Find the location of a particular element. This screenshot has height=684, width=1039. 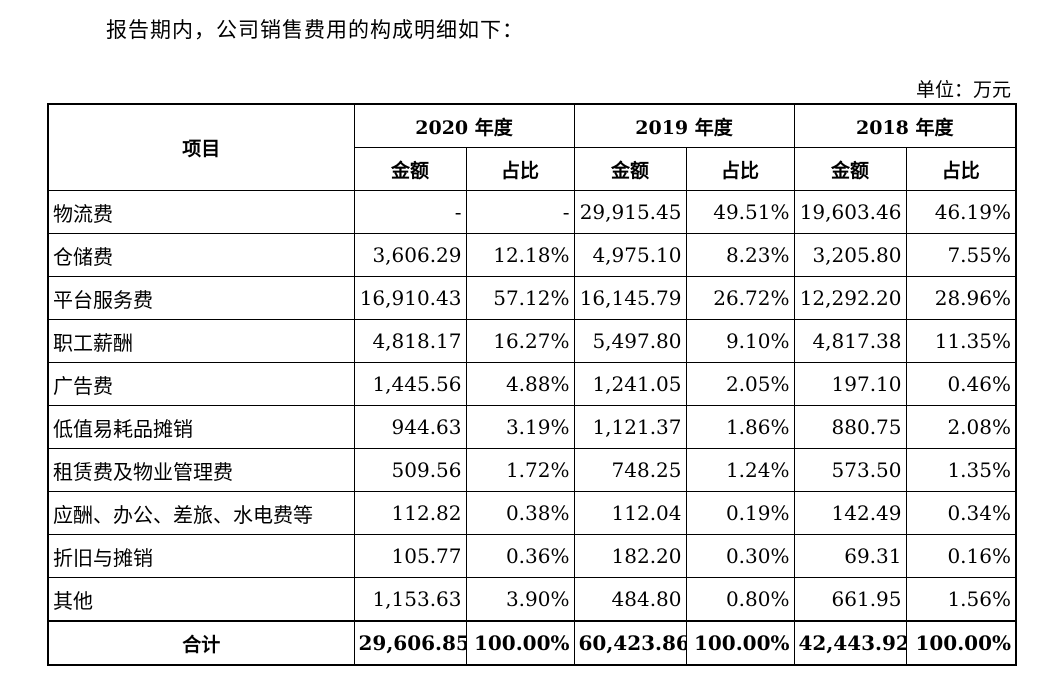

ratio-2018: 0.46% is located at coordinates (961, 384).